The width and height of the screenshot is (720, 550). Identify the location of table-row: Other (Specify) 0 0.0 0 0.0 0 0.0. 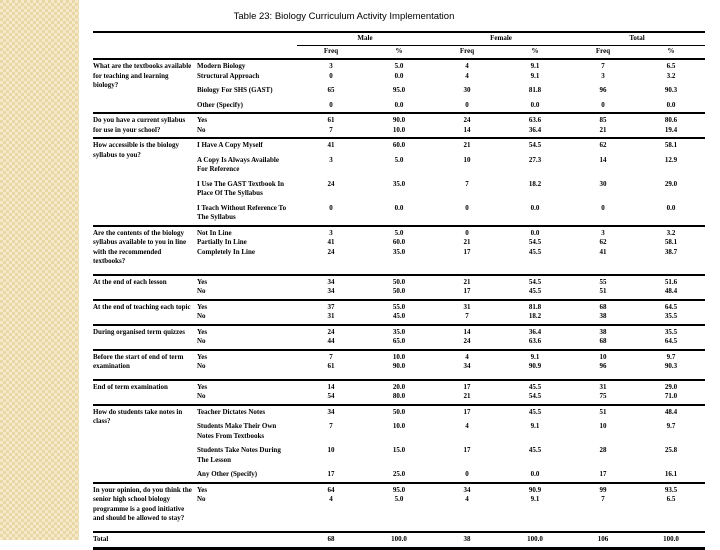
(451, 106).